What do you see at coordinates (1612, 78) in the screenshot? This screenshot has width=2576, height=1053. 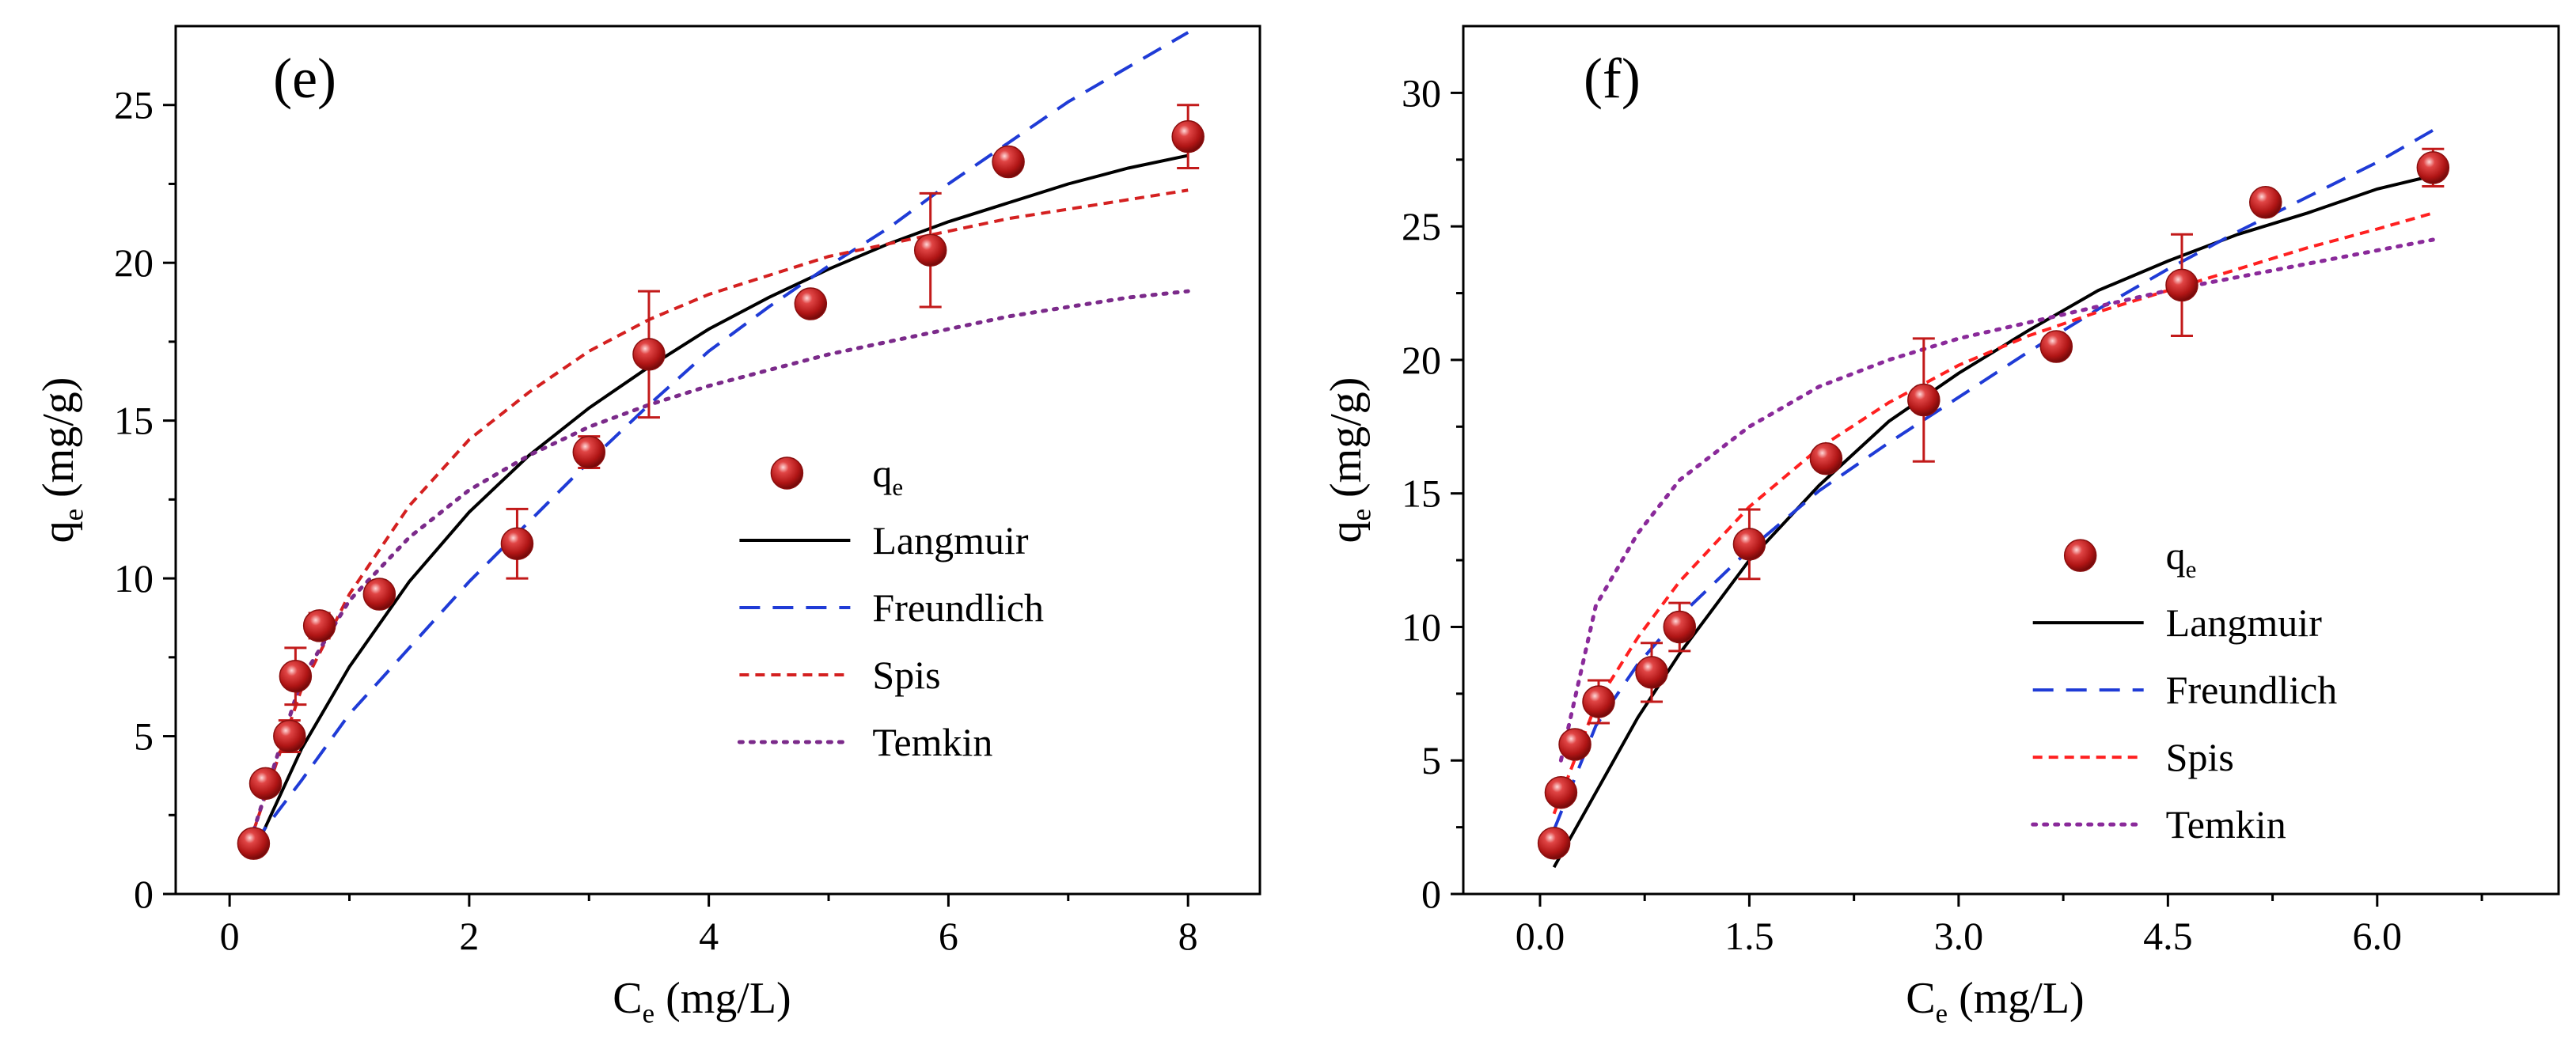 I see `panel-label: (f)` at bounding box center [1612, 78].